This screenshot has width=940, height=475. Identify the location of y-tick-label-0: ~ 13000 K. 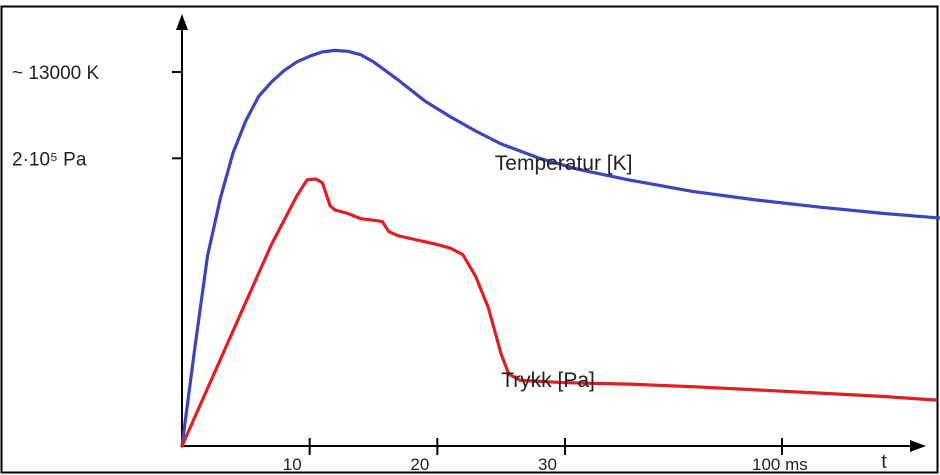
(55, 73).